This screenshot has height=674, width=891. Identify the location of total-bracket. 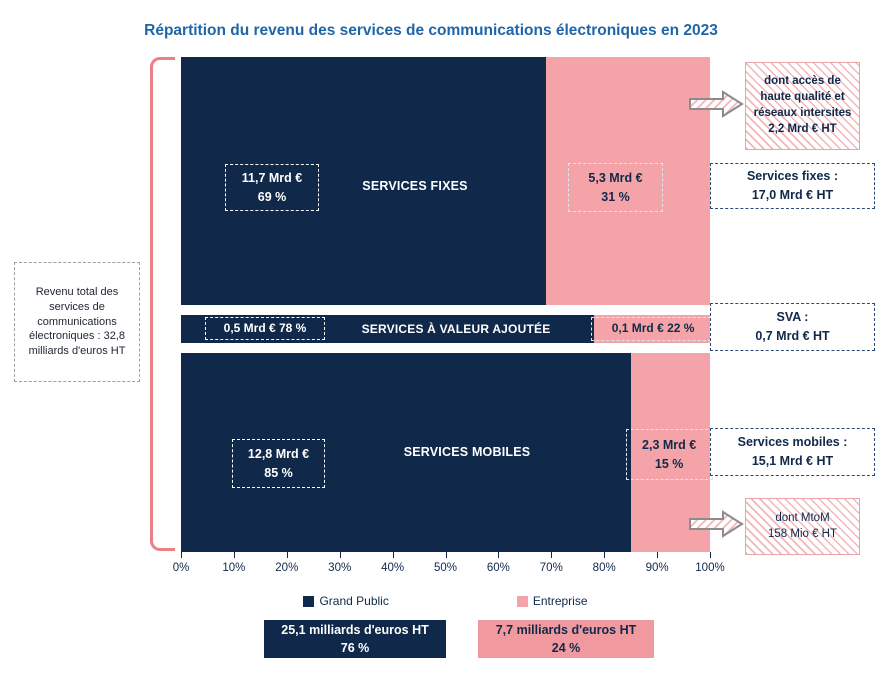
(162, 304).